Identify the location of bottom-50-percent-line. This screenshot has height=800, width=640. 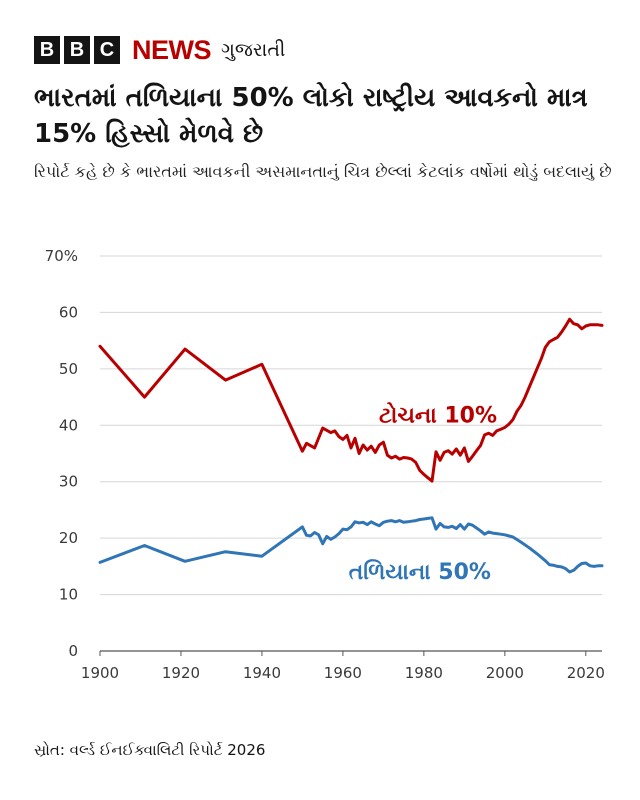
(351, 545).